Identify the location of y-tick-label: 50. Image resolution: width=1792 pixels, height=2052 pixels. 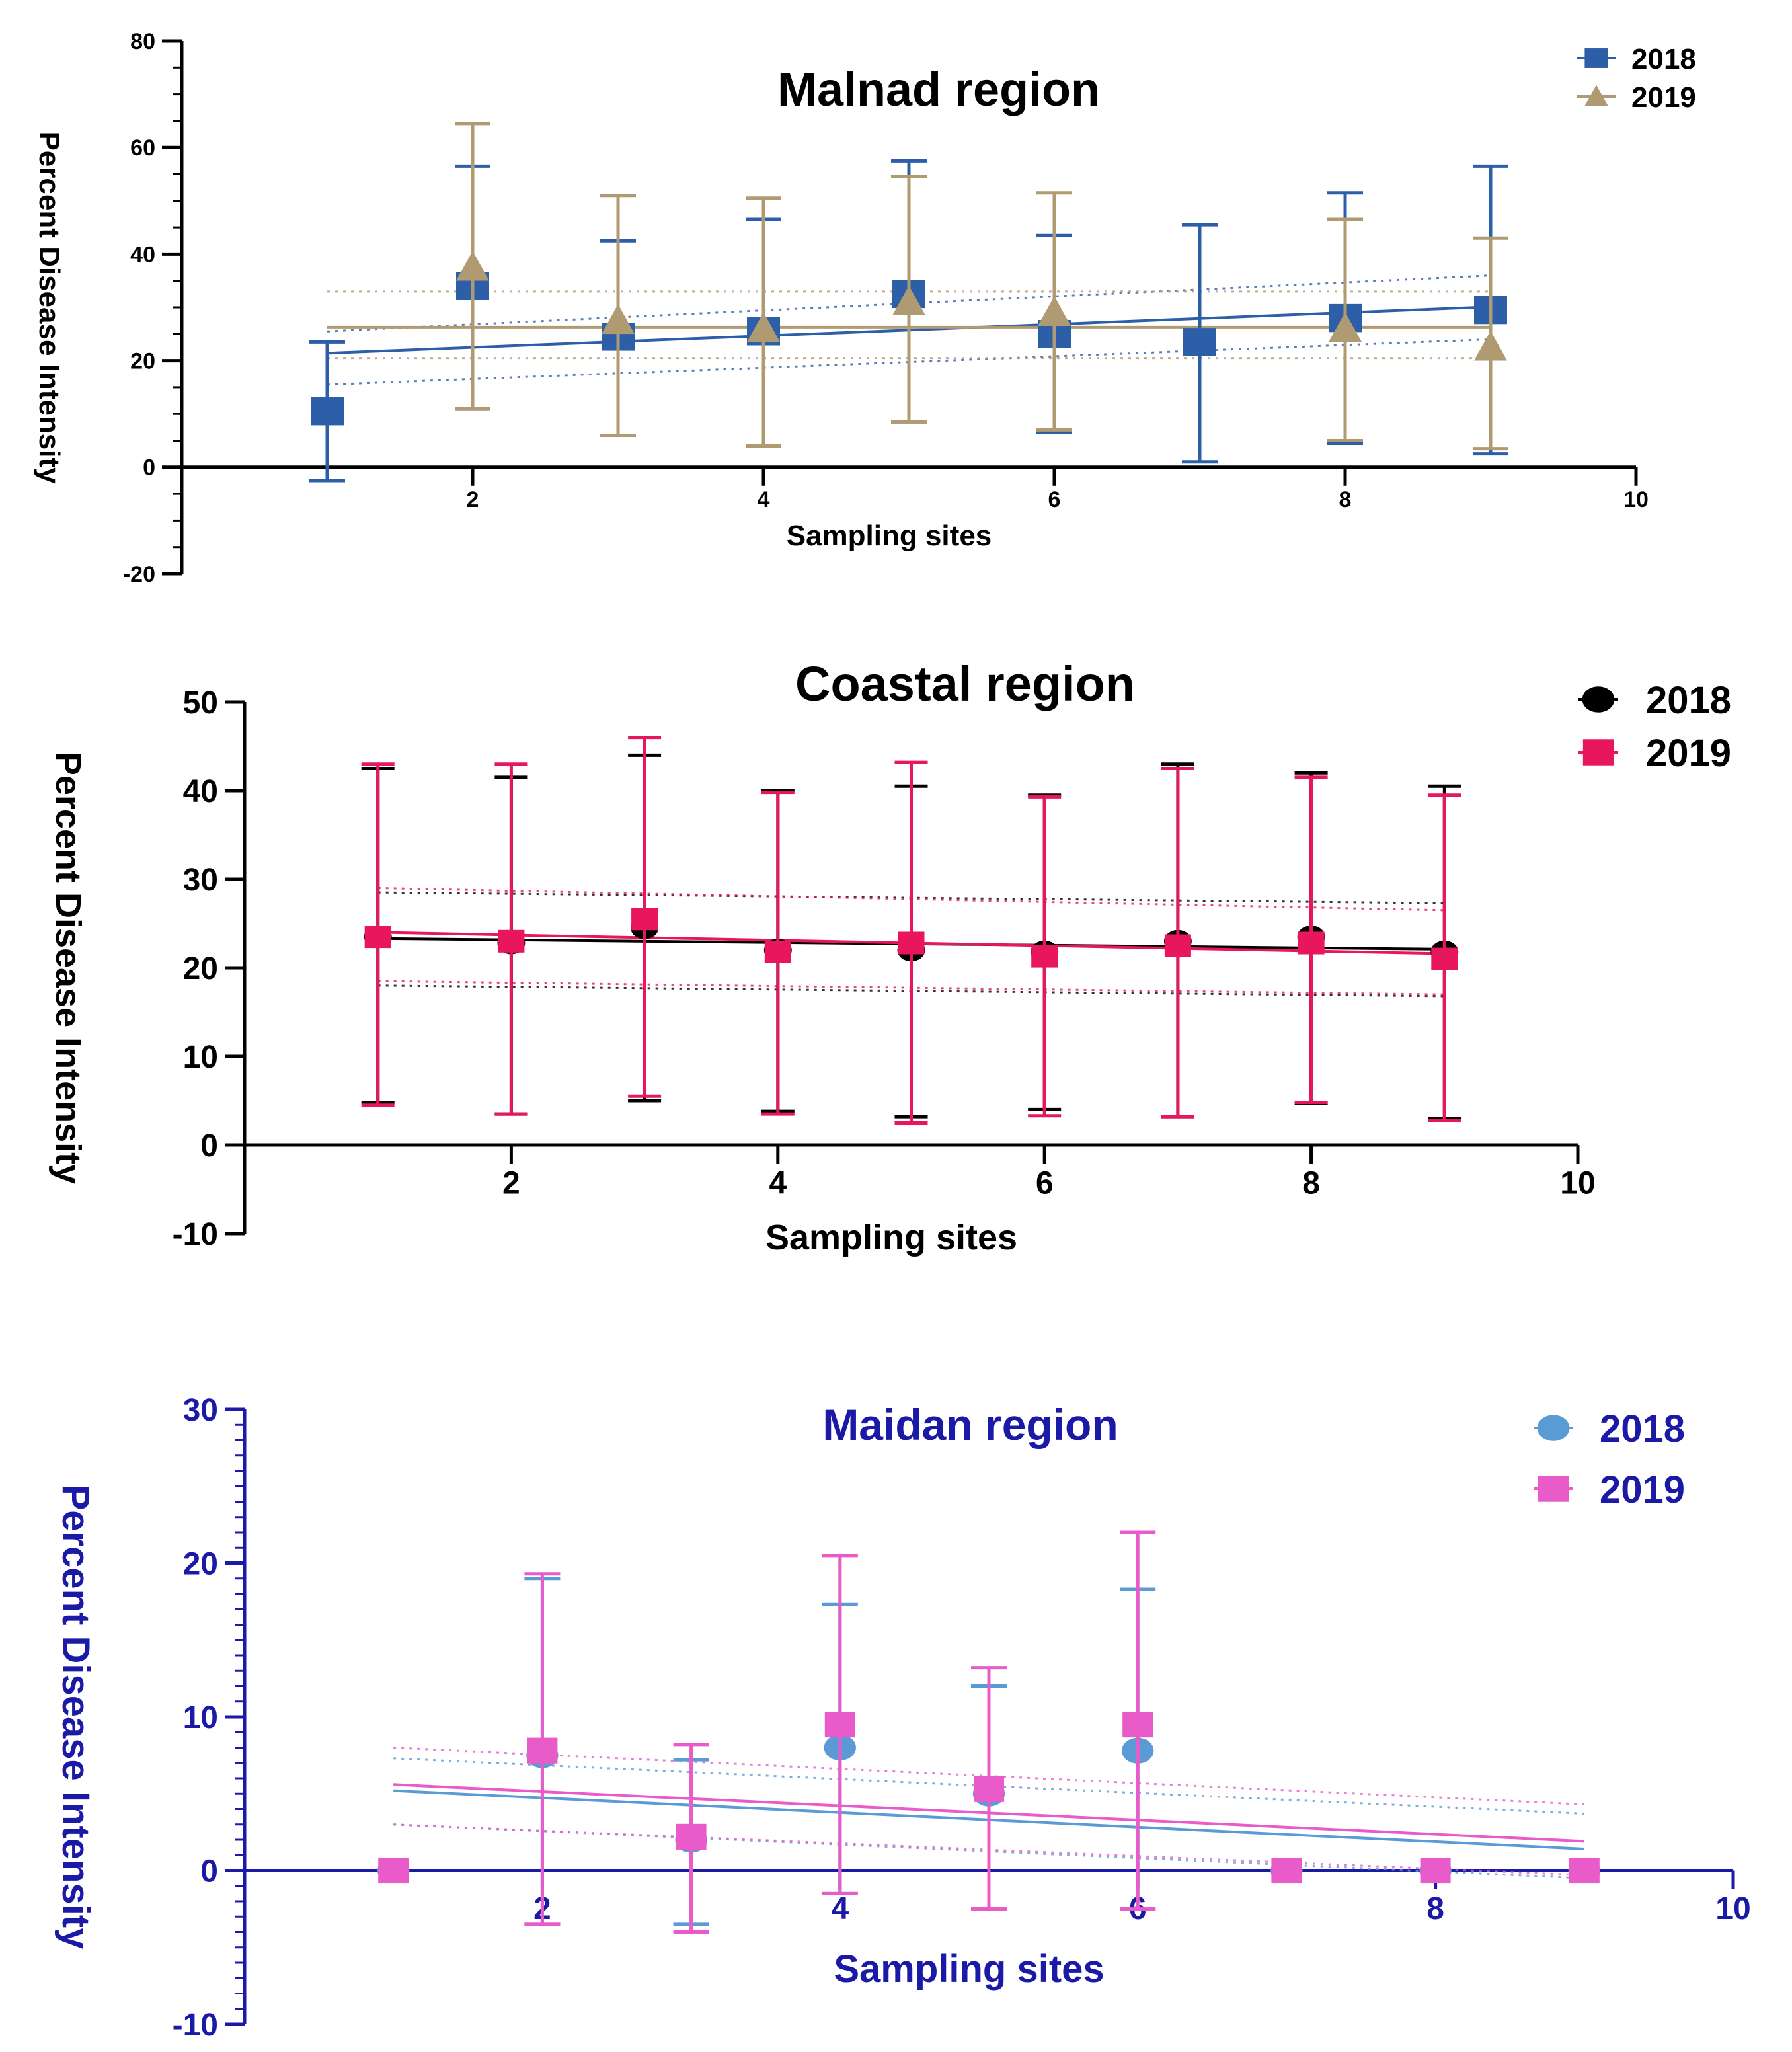
(200, 703).